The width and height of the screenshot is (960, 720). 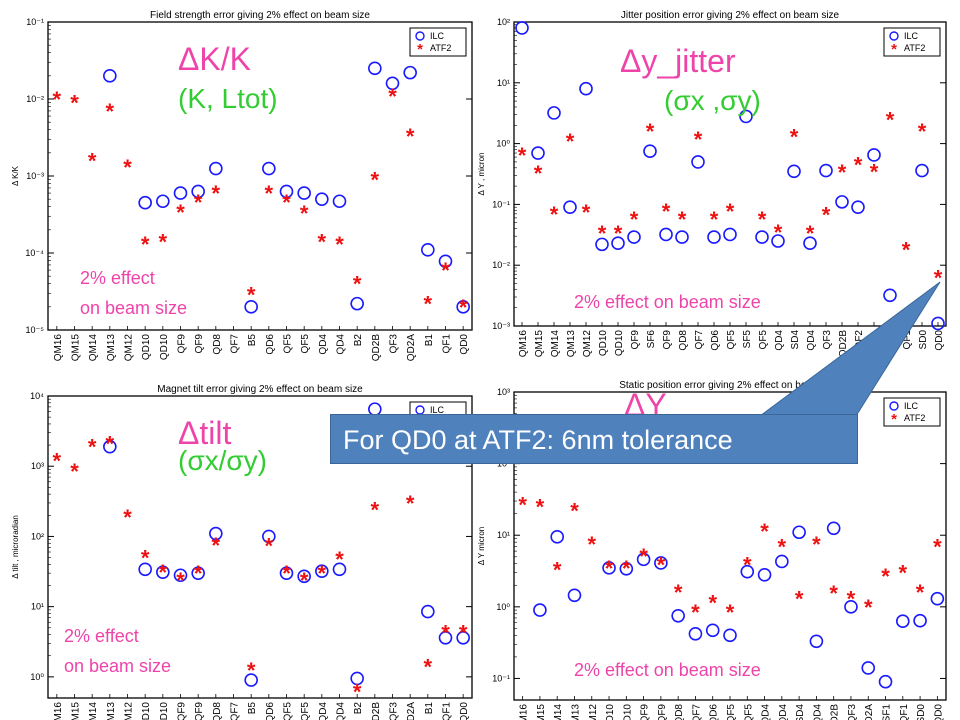 What do you see at coordinates (939, 340) in the screenshot?
I see `x-tick-label: QD0` at bounding box center [939, 340].